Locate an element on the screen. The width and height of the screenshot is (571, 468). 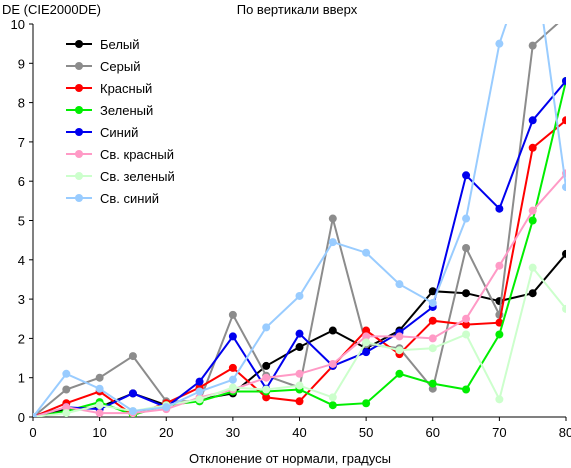
y-tick-label: 8 is located at coordinates (21, 103).